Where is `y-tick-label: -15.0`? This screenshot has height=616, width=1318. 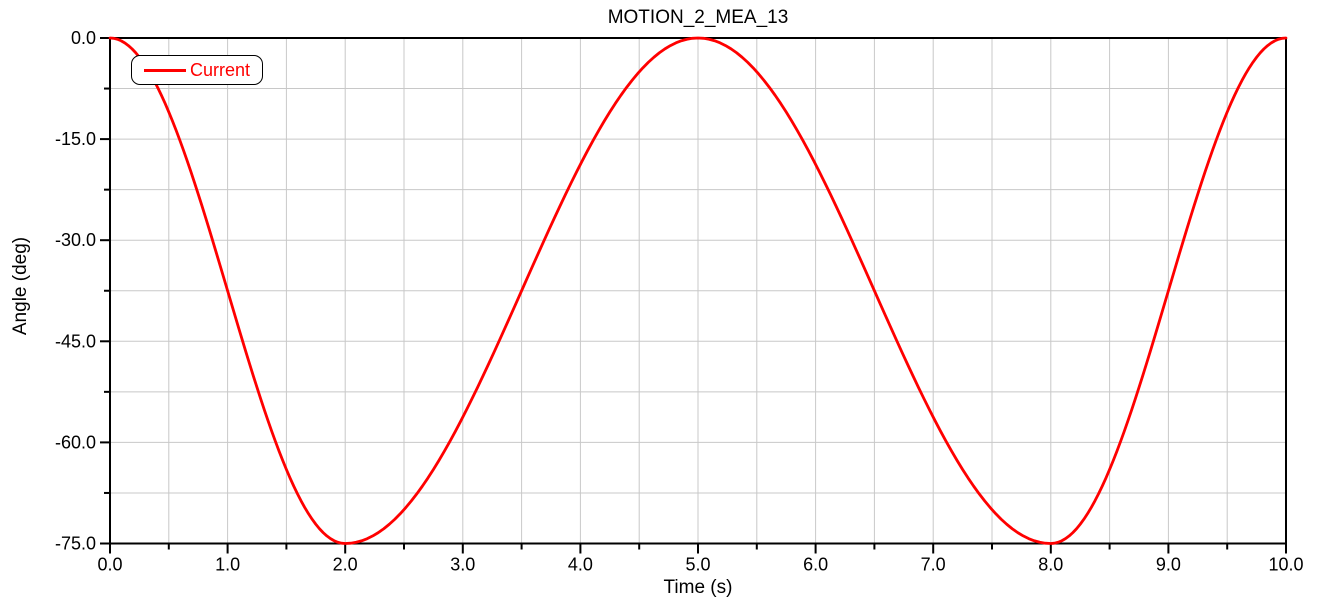 y-tick-label: -15.0 is located at coordinates (75, 139).